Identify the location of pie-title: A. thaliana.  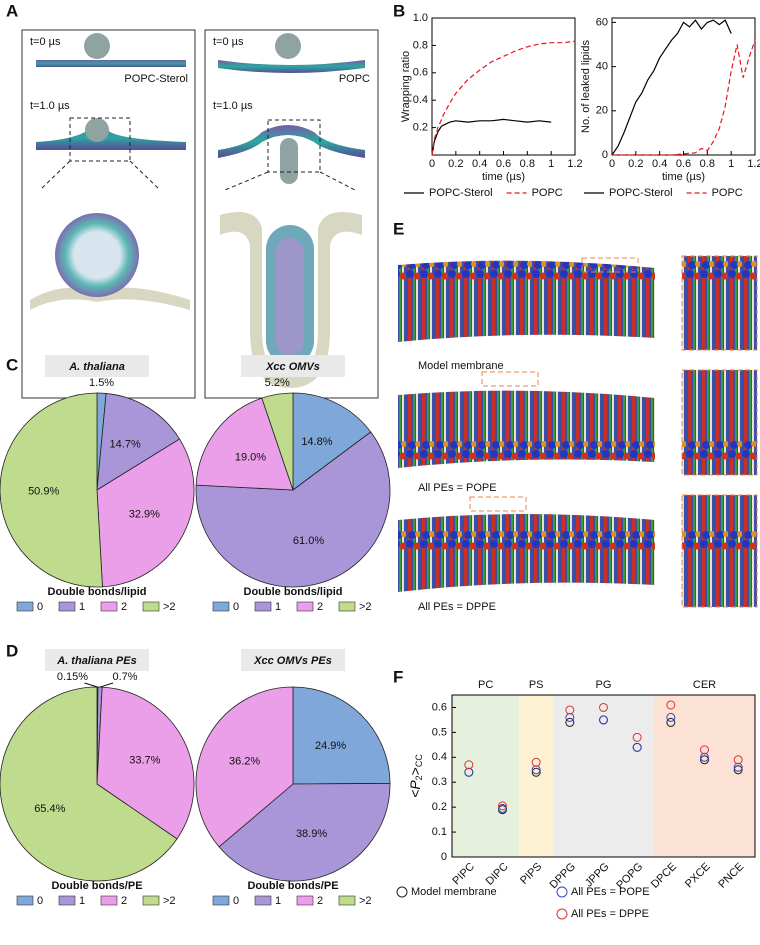
(96, 367).